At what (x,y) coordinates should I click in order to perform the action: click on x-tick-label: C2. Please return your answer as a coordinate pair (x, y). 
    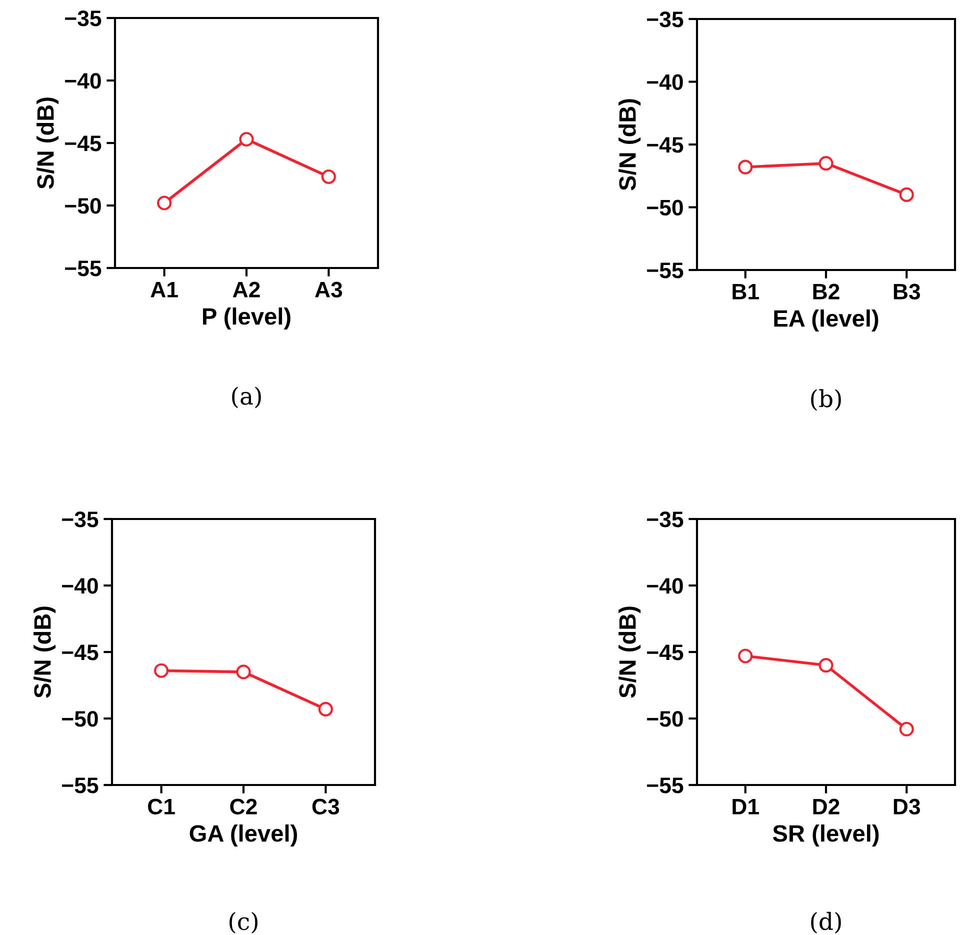
    Looking at the image, I should click on (243, 806).